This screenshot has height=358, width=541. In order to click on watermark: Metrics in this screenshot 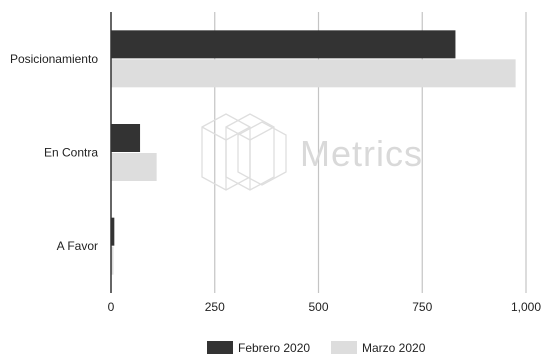, I will do `click(312, 152)`.